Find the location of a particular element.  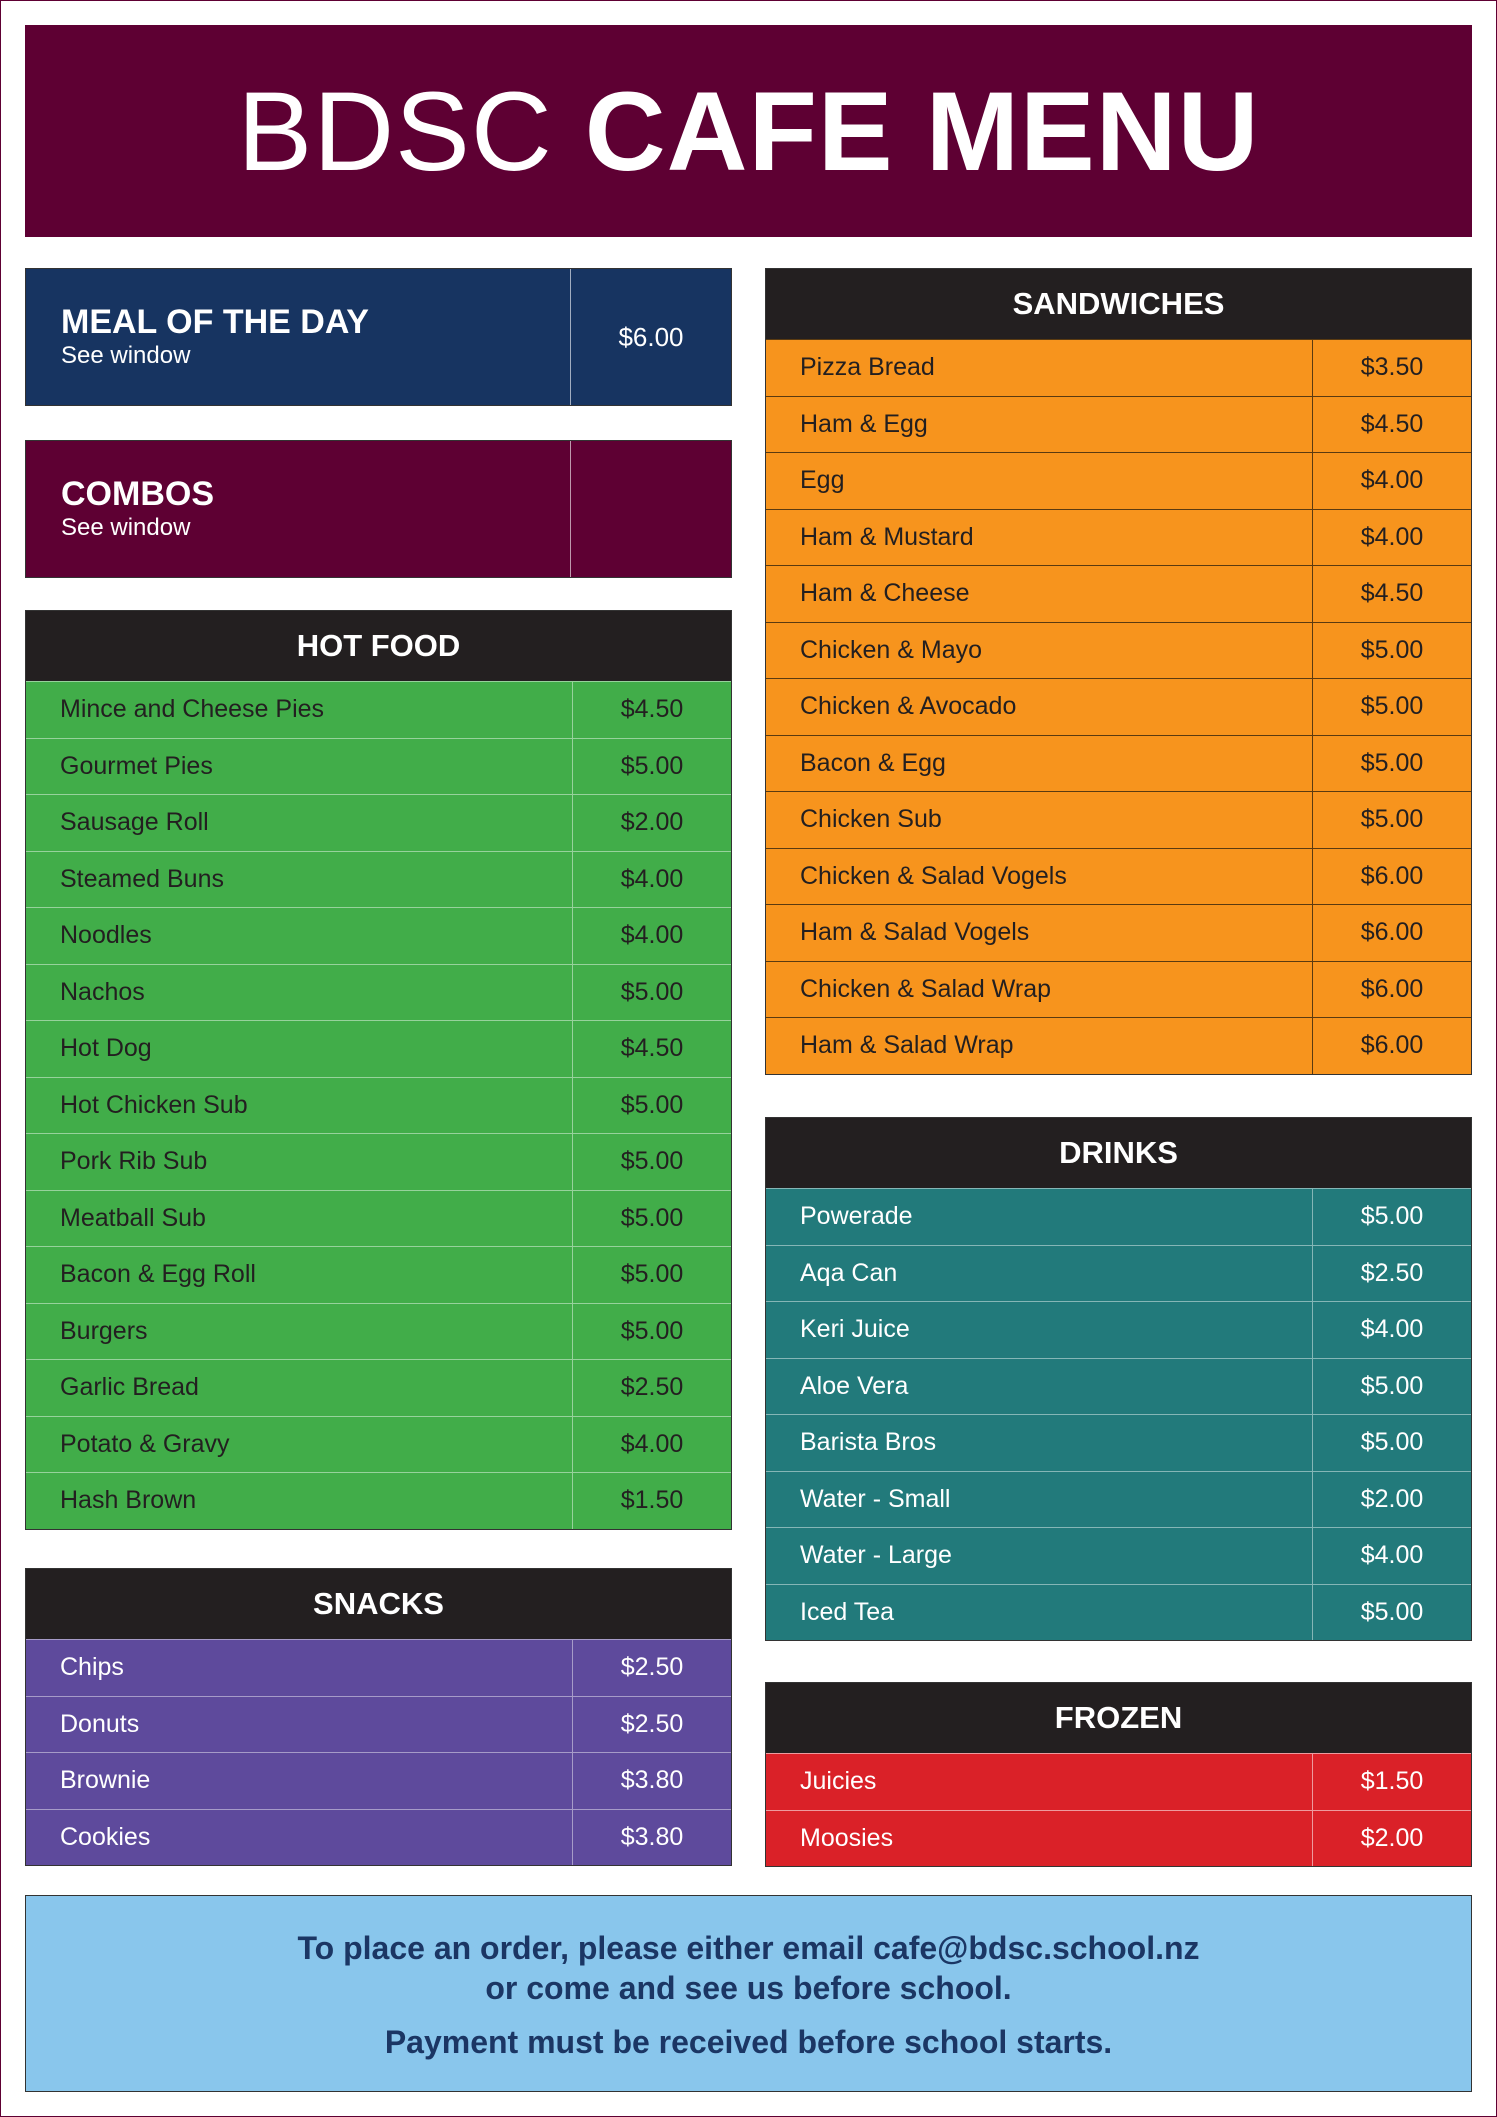

menu-item-name: Aloe Vera is located at coordinates (854, 1385).